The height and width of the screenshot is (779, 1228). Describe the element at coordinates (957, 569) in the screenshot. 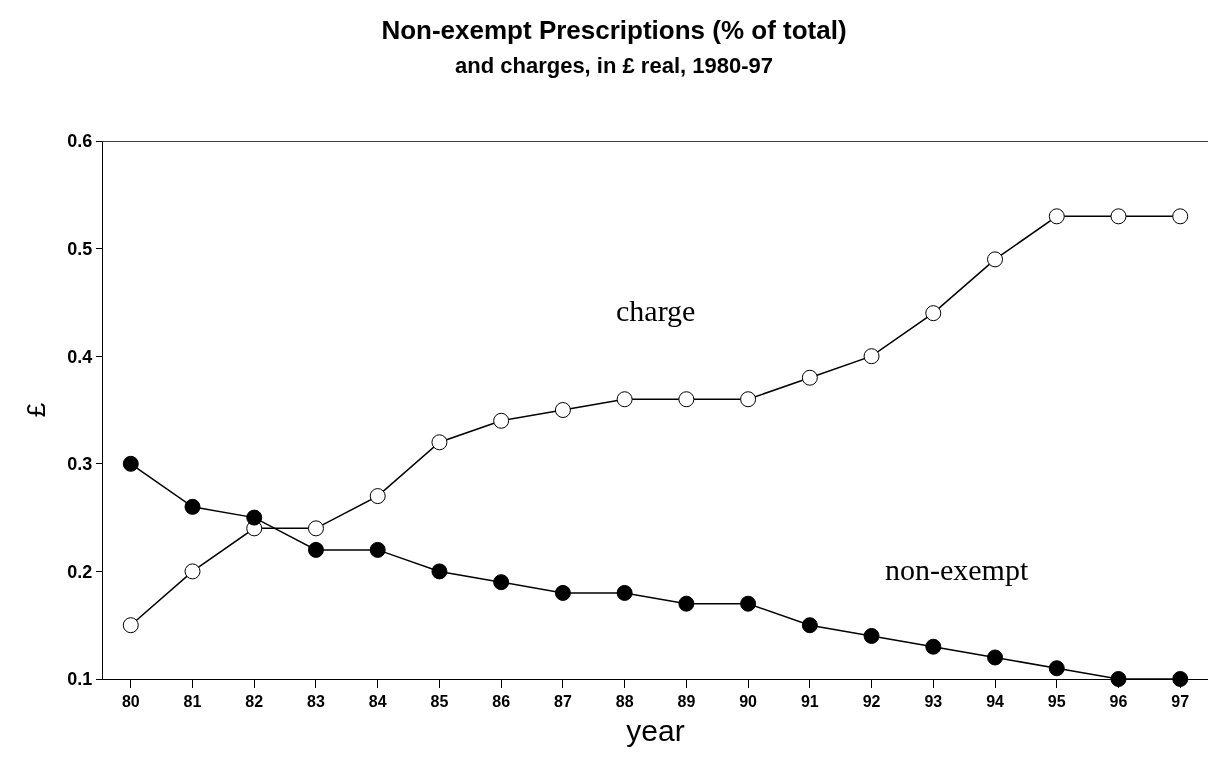

I see `series-label: non-exempt` at that location.